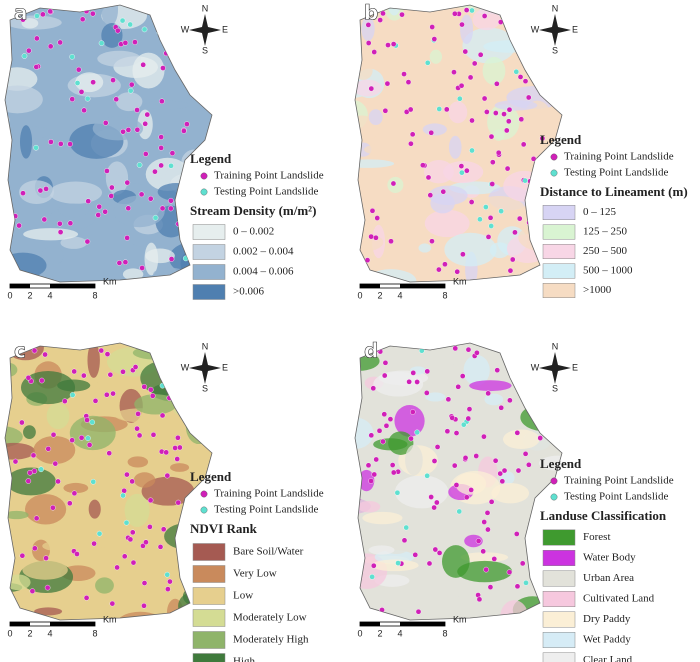 This screenshot has height=662, width=700. Describe the element at coordinates (607, 640) in the screenshot. I see `legend-label: Wet Paddy` at that location.